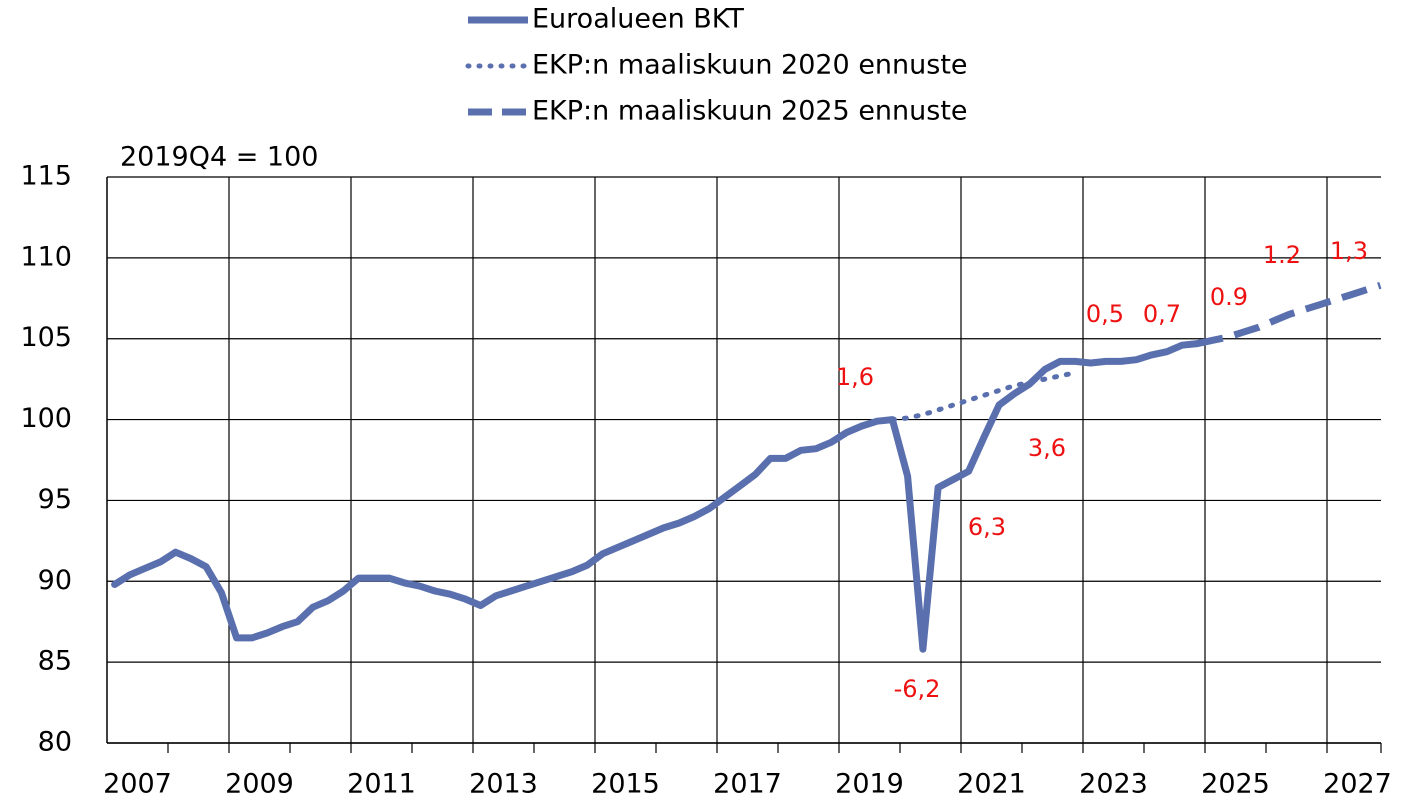 The image size is (1426, 808). What do you see at coordinates (219, 157) in the screenshot?
I see `chart-subtitle: 2019Q4 = 100` at bounding box center [219, 157].